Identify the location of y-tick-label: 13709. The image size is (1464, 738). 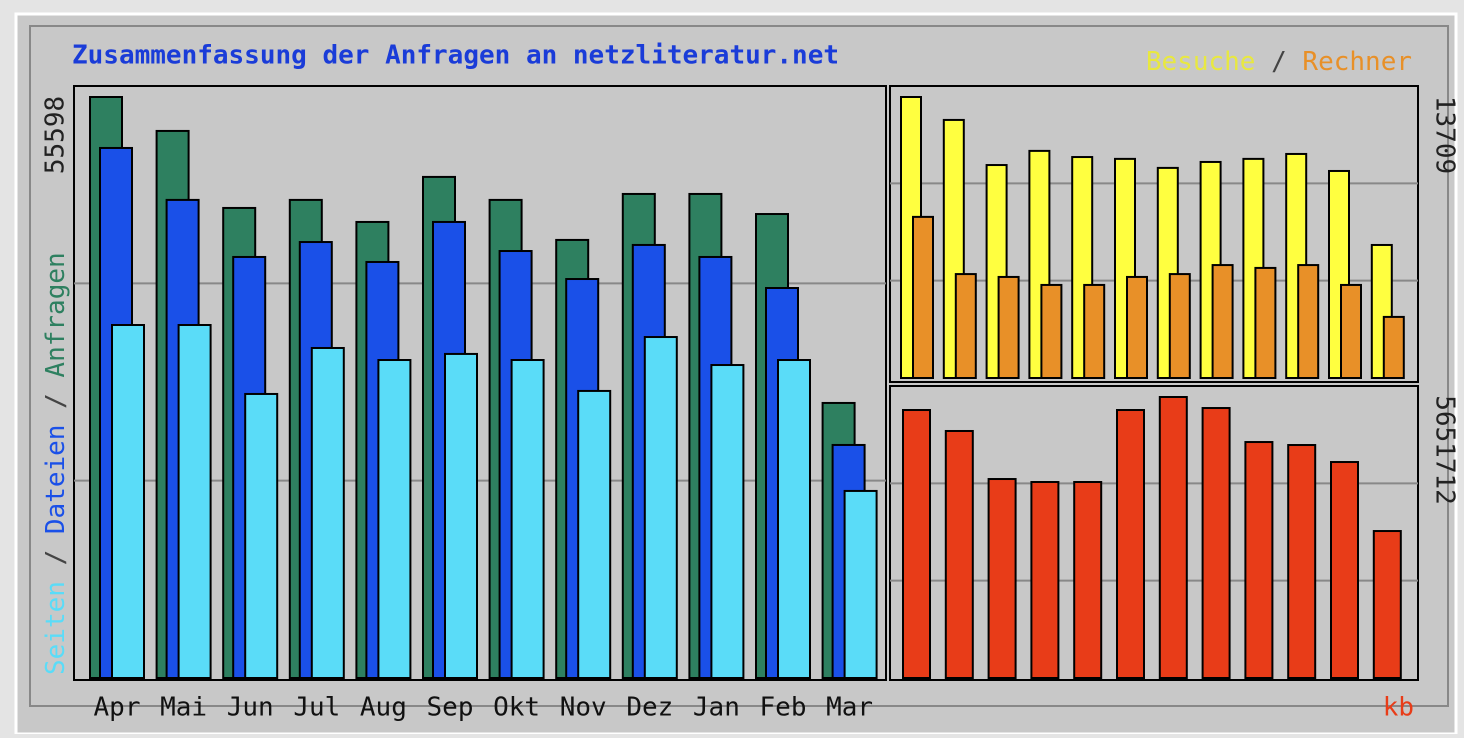
(1445, 135).